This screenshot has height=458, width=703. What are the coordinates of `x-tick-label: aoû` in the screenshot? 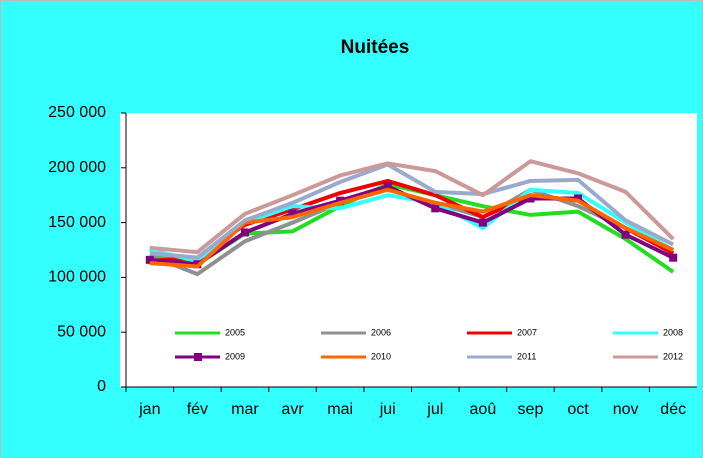 It's located at (483, 409).